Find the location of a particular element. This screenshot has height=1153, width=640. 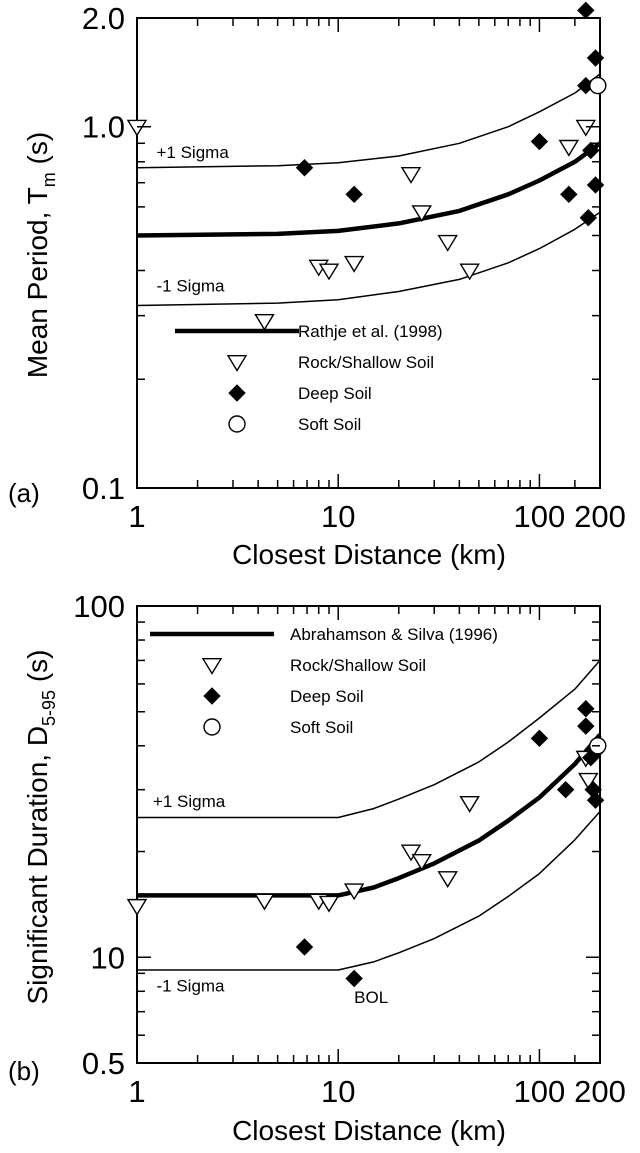

bol-annotation: BOL is located at coordinates (371, 997).